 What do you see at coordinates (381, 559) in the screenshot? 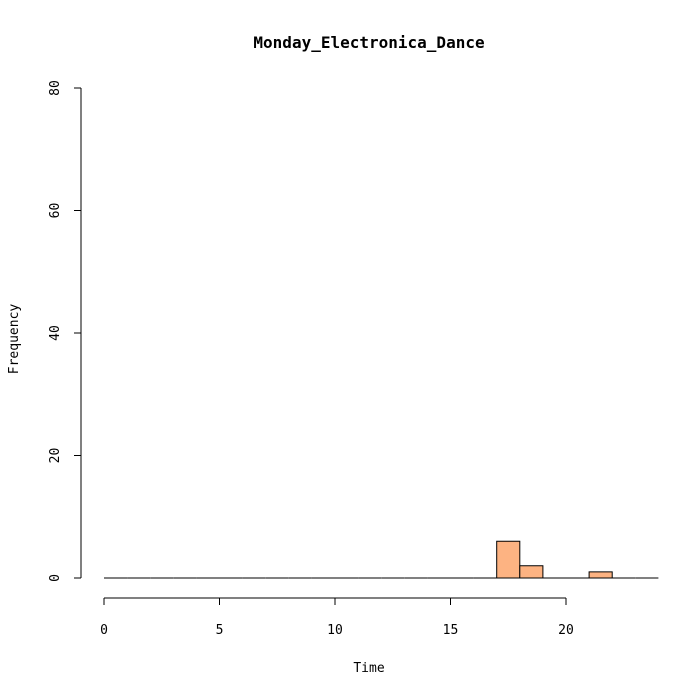
I see `histogram-bars` at bounding box center [381, 559].